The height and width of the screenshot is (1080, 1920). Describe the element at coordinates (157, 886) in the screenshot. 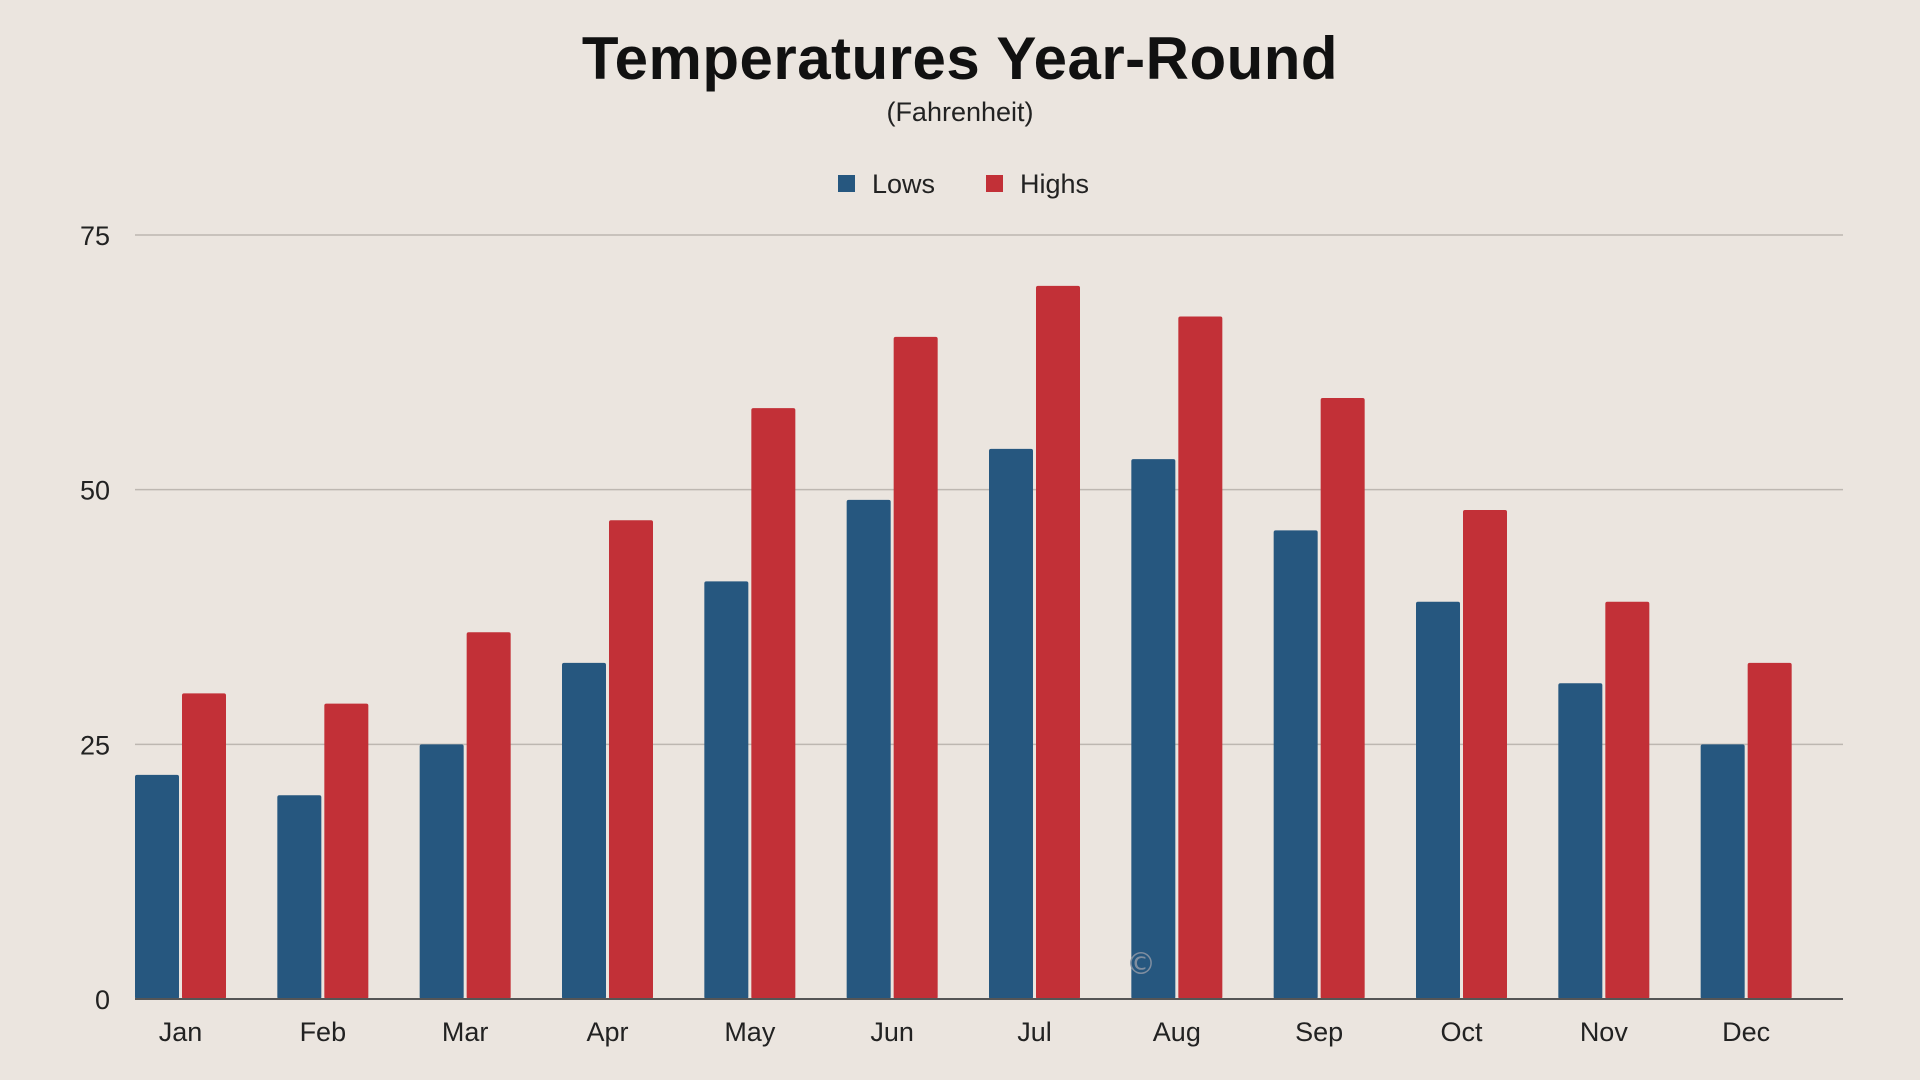

I see `bar-lows-jan` at that location.